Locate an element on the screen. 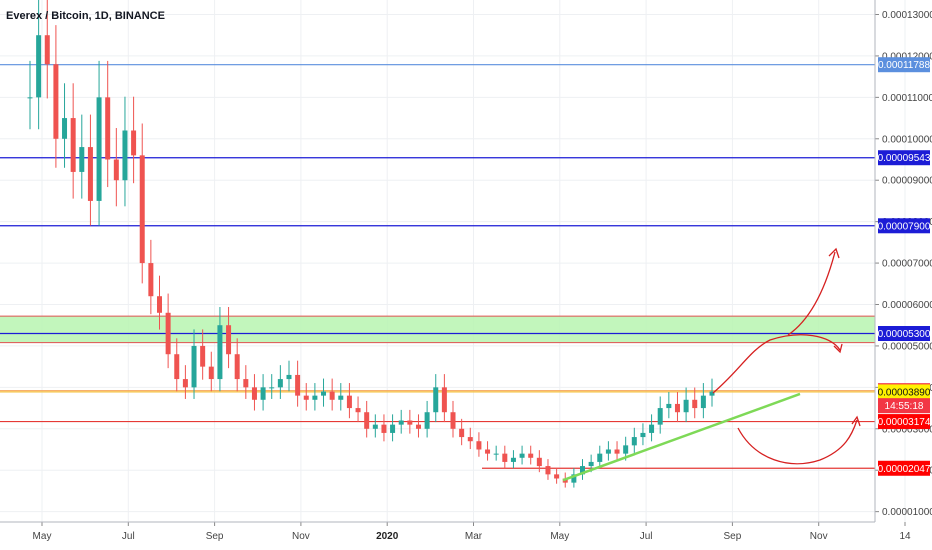 Image resolution: width=932 pixels, height=550 pixels. y-tick-label: 0.00003000 is located at coordinates (907, 429).